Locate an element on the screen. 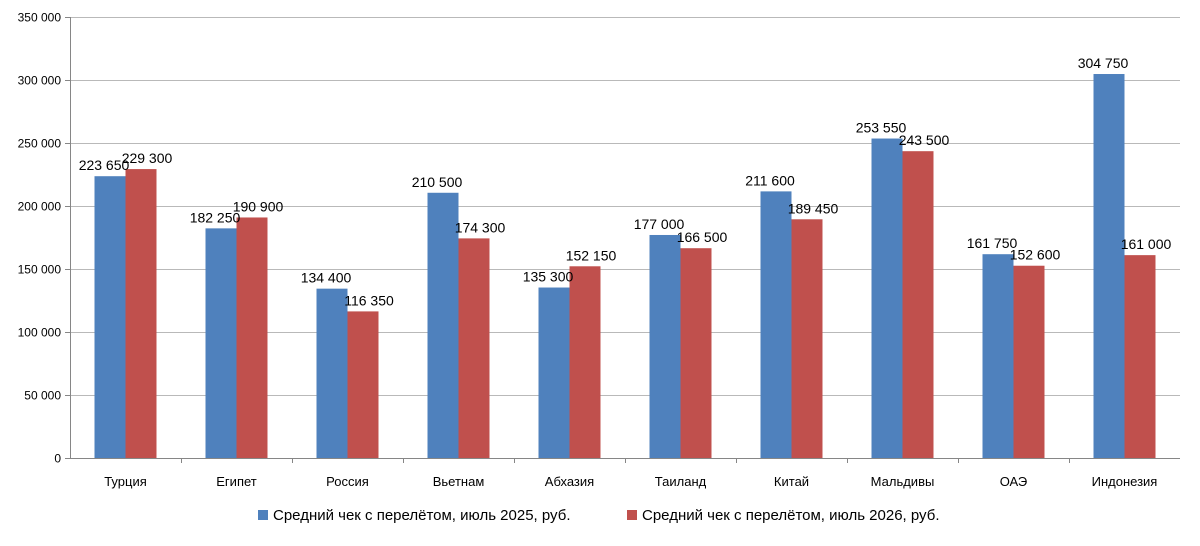  data-label: 243 500 is located at coordinates (924, 140).